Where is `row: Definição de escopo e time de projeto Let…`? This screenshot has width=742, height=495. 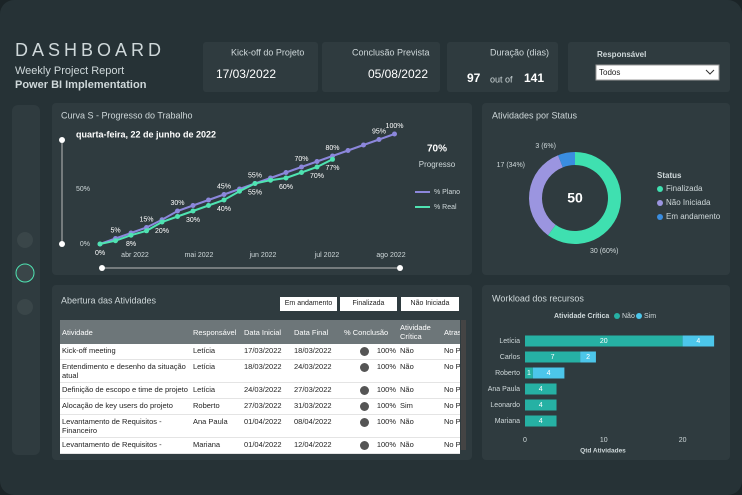 row: Definição de escopo e time de projeto Let… is located at coordinates (260, 390).